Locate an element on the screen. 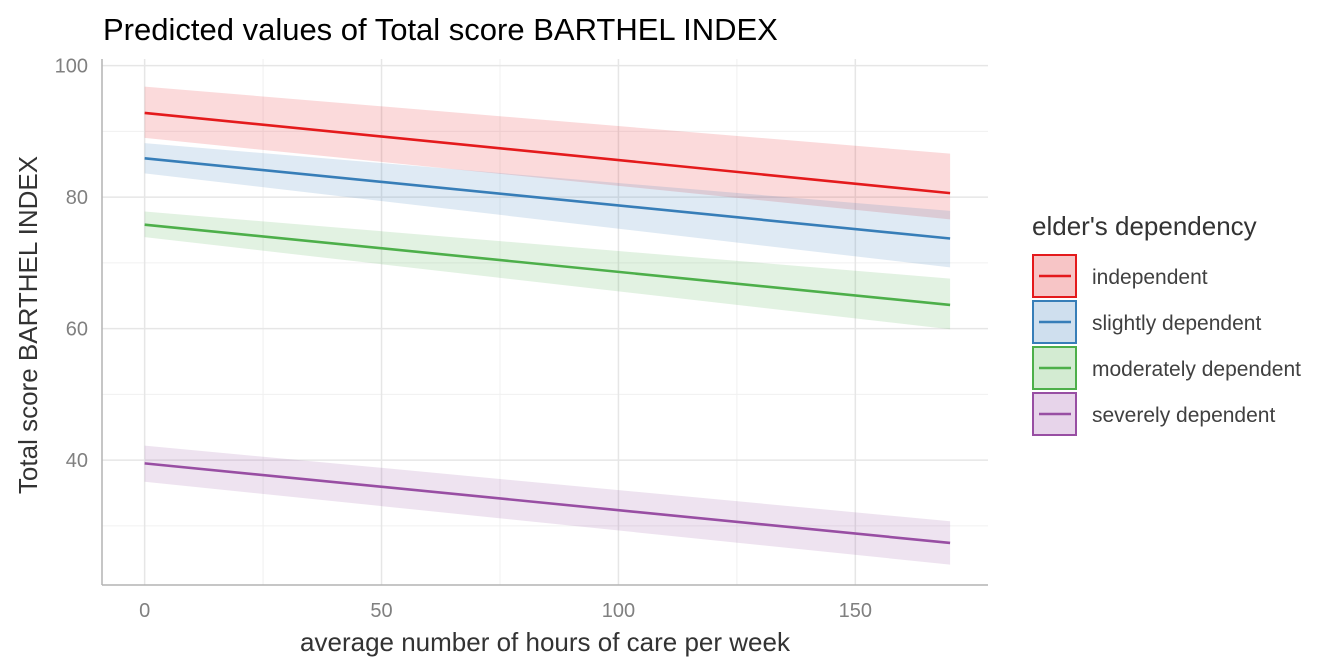 This screenshot has height=672, width=1344. line-slightly-dependent is located at coordinates (547, 198).